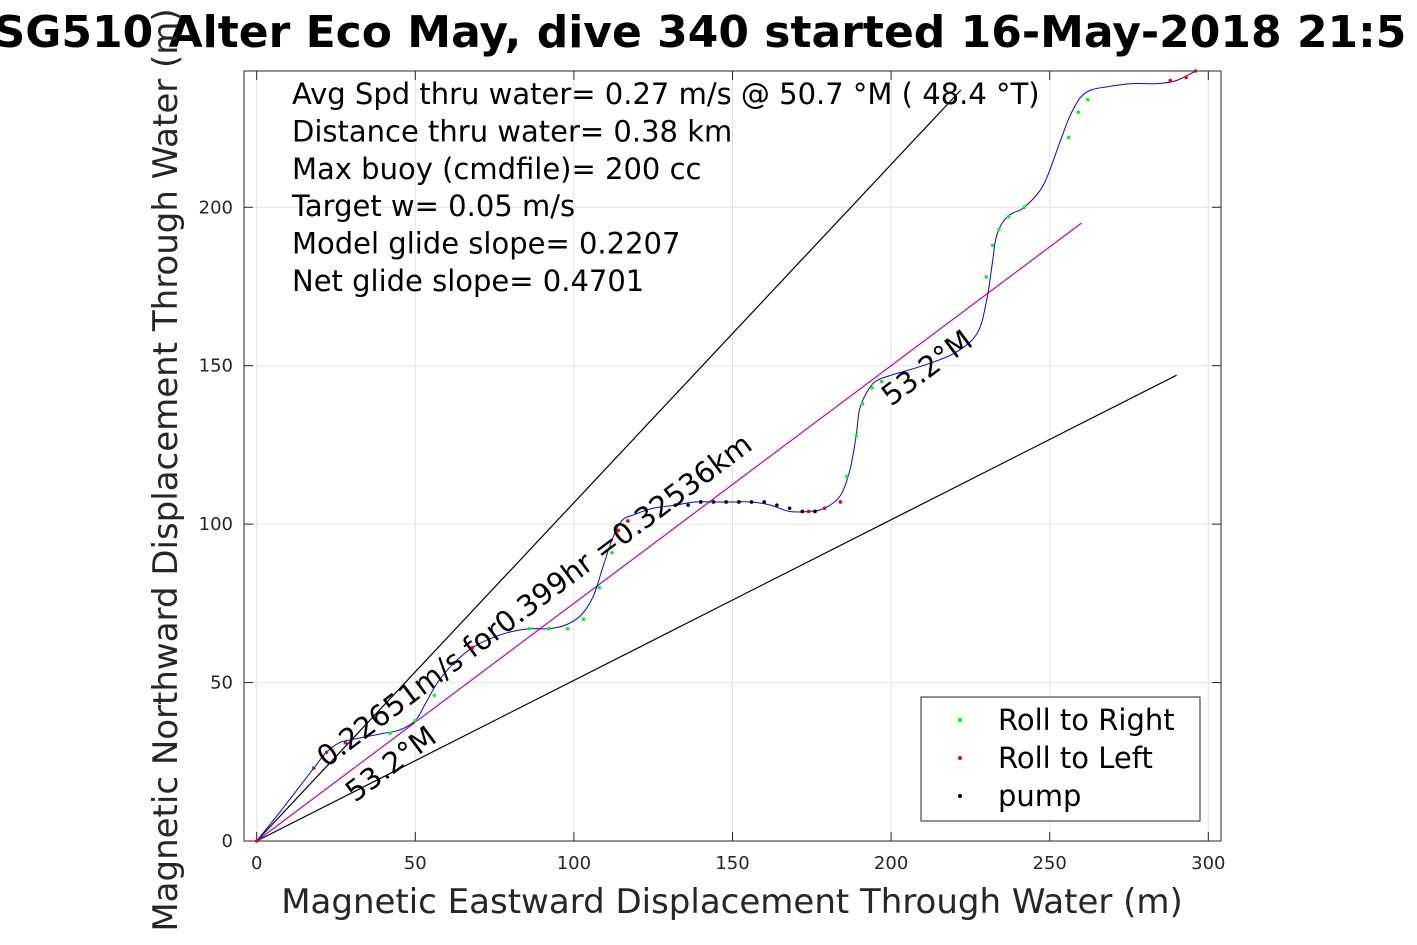 The width and height of the screenshot is (1417, 945). I want to click on legend-box, so click(1060, 759).